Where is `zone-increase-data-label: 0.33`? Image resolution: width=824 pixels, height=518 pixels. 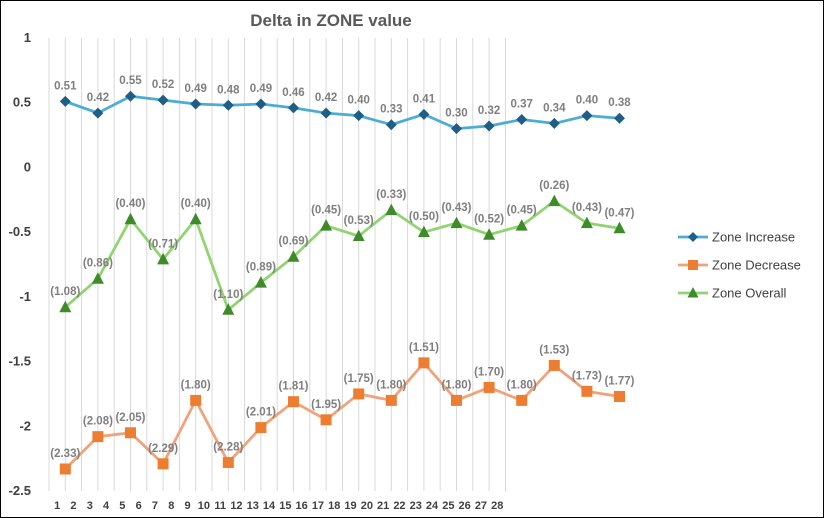
zone-increase-data-label: 0.33 is located at coordinates (391, 110).